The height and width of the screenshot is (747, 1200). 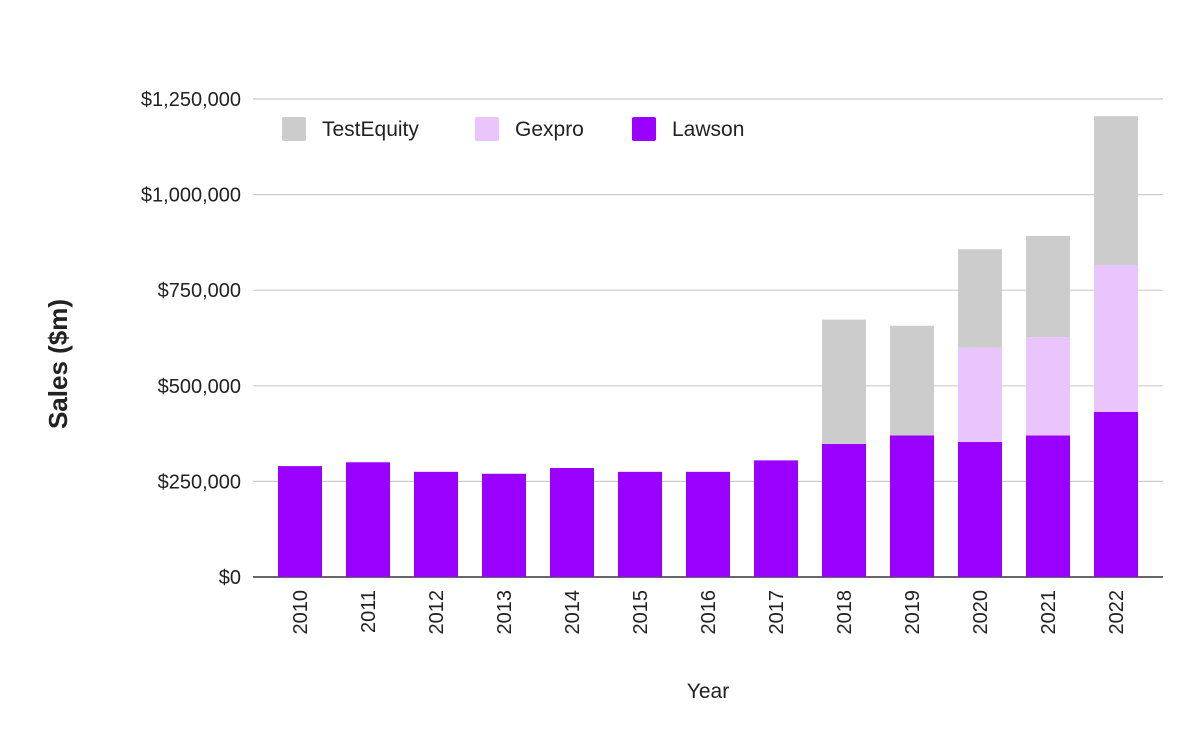 I want to click on bar-lawson-2016, so click(x=708, y=524).